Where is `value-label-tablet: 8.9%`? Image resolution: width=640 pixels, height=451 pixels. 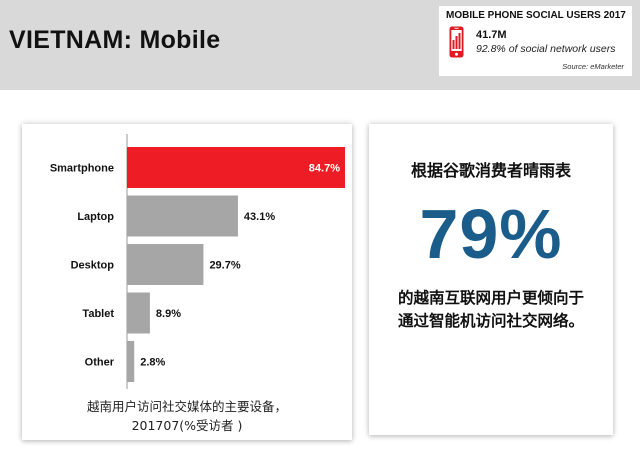
value-label-tablet: 8.9% is located at coordinates (168, 314).